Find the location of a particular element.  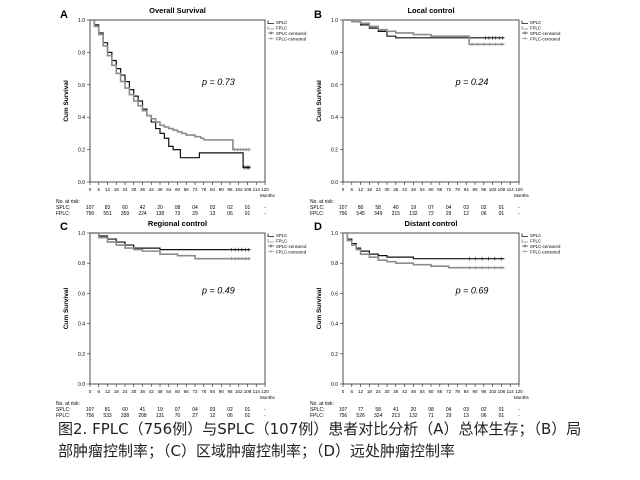

x-tick-label: 24 is located at coordinates (125, 391).